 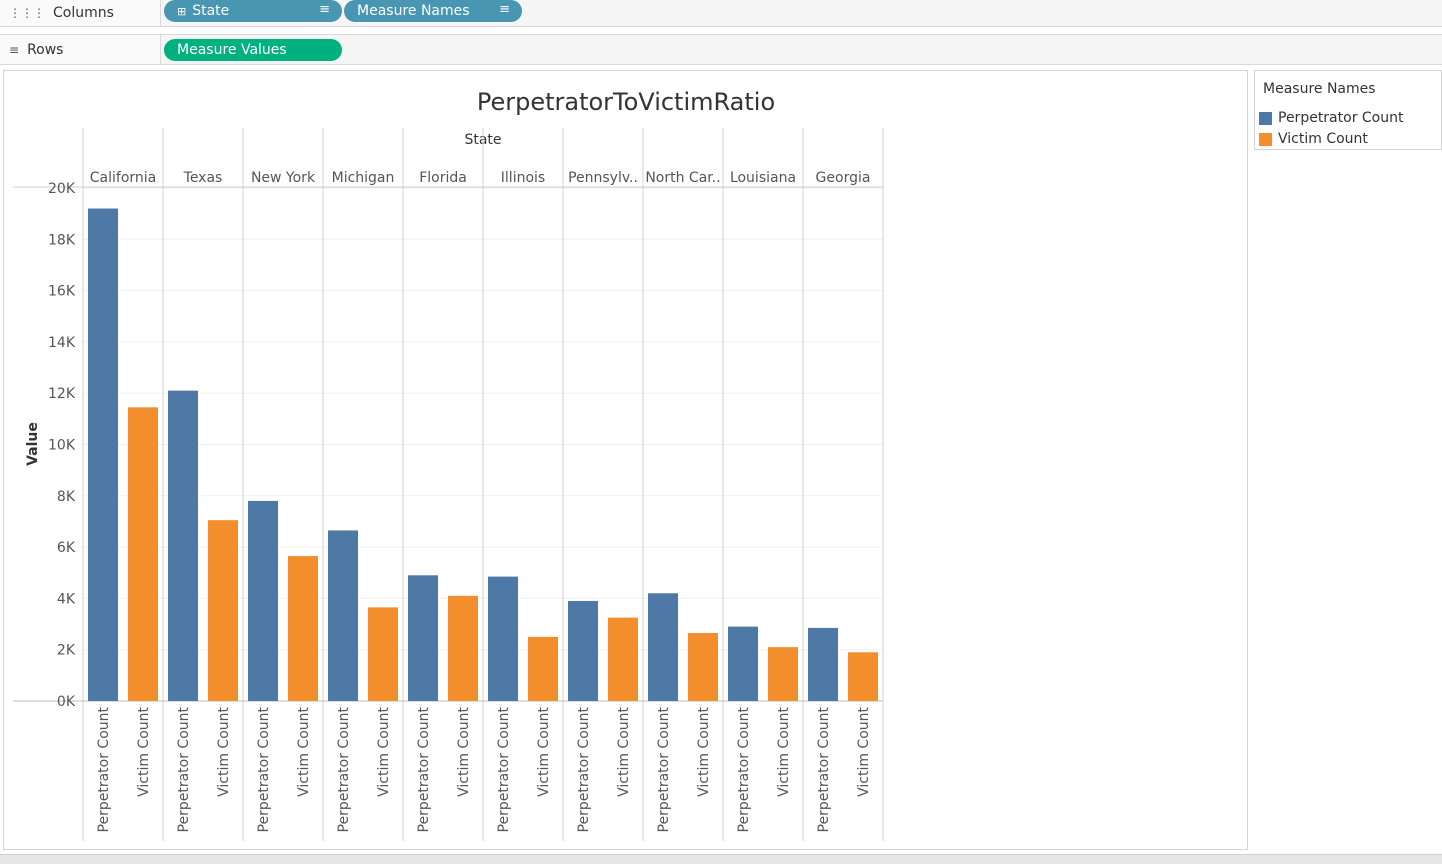 What do you see at coordinates (80, 13) in the screenshot?
I see `columns-shelf-label: ⋮⋮⋮ Columns` at bounding box center [80, 13].